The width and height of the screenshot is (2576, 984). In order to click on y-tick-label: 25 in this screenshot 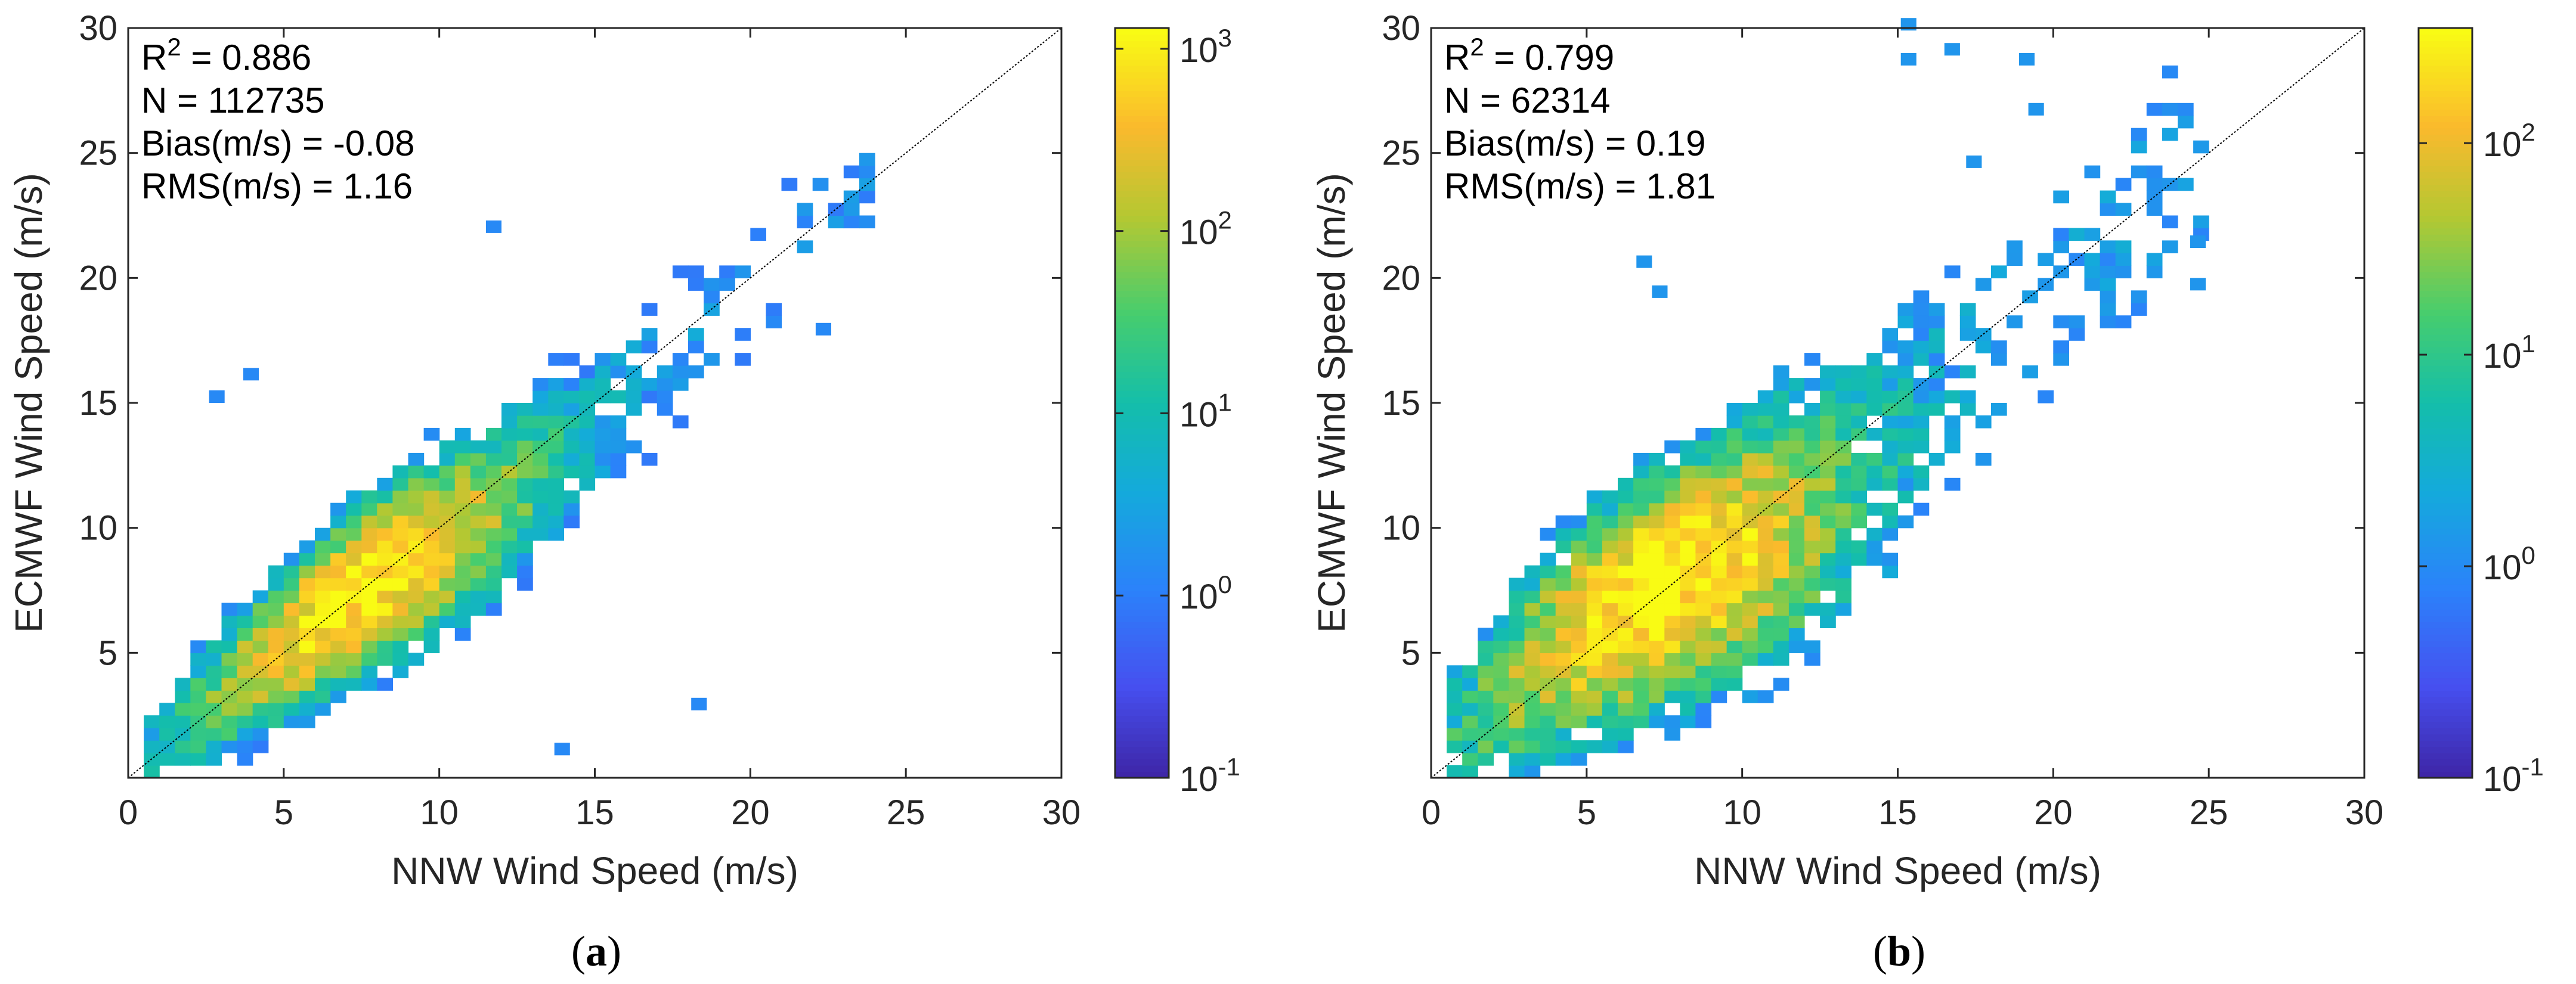, I will do `click(1401, 153)`.